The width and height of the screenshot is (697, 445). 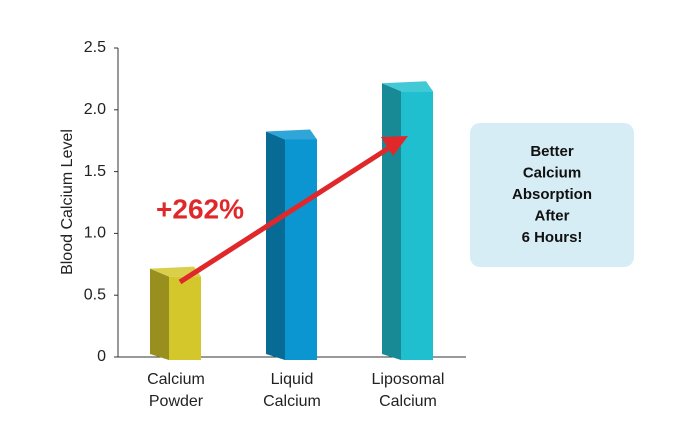 I want to click on callout-line: 6 Hours!, so click(x=552, y=237).